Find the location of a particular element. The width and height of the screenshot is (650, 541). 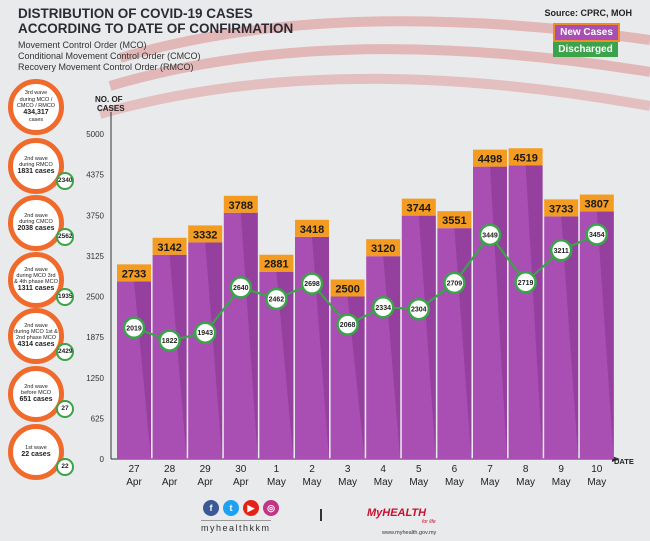

wave-text: 2nd wave is located at coordinates (36, 386).